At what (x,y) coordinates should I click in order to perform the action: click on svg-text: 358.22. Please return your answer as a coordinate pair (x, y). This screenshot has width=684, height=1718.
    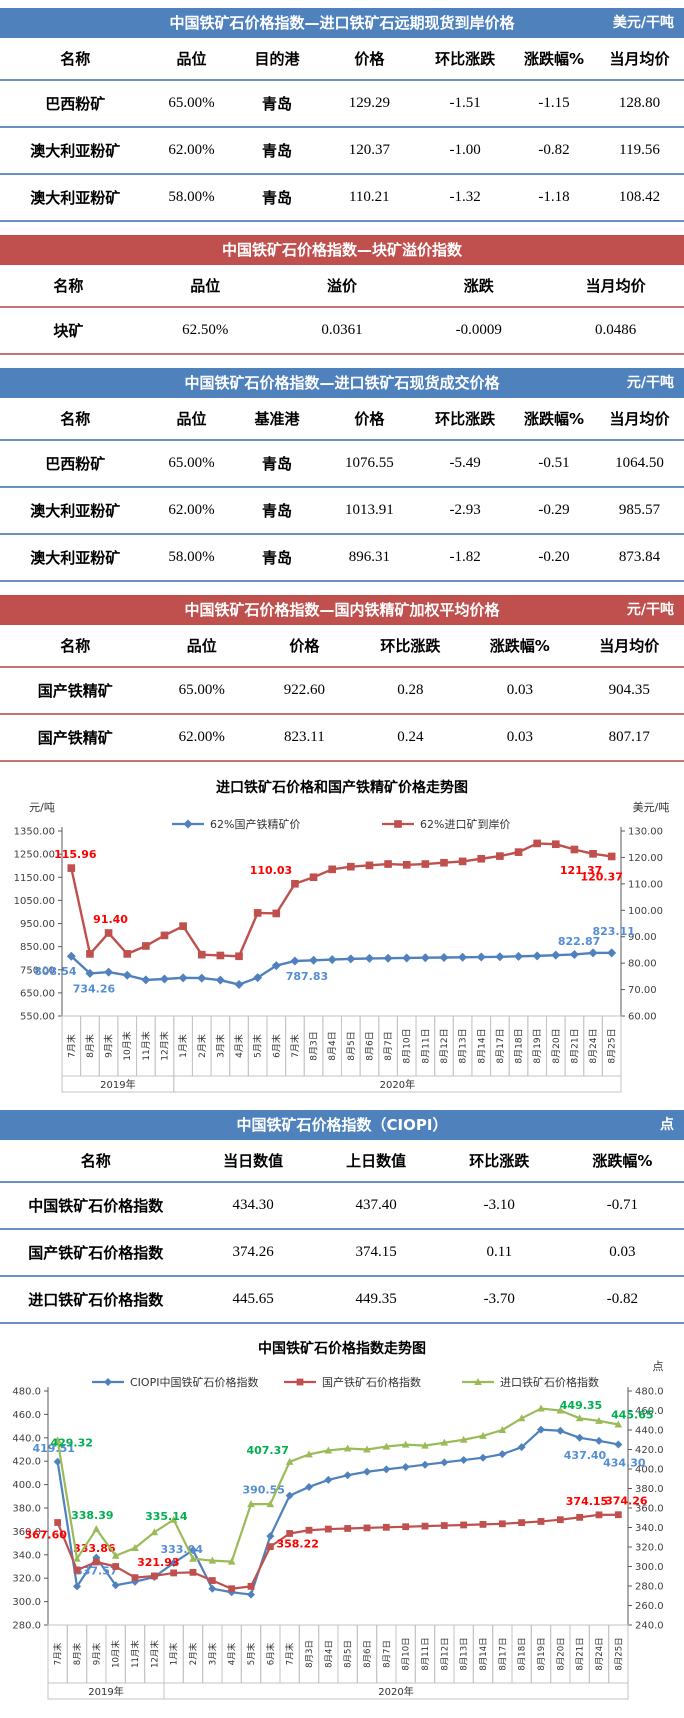
    Looking at the image, I should click on (297, 1543).